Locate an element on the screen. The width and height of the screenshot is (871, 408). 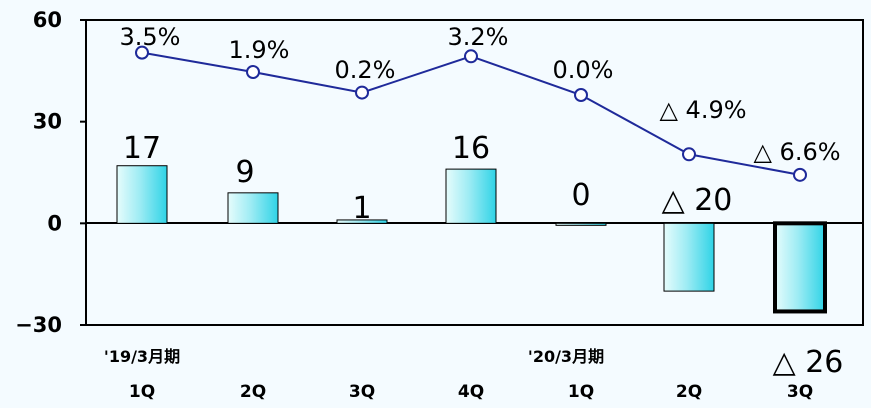
period-label: '19/3月期 is located at coordinates (142, 356).